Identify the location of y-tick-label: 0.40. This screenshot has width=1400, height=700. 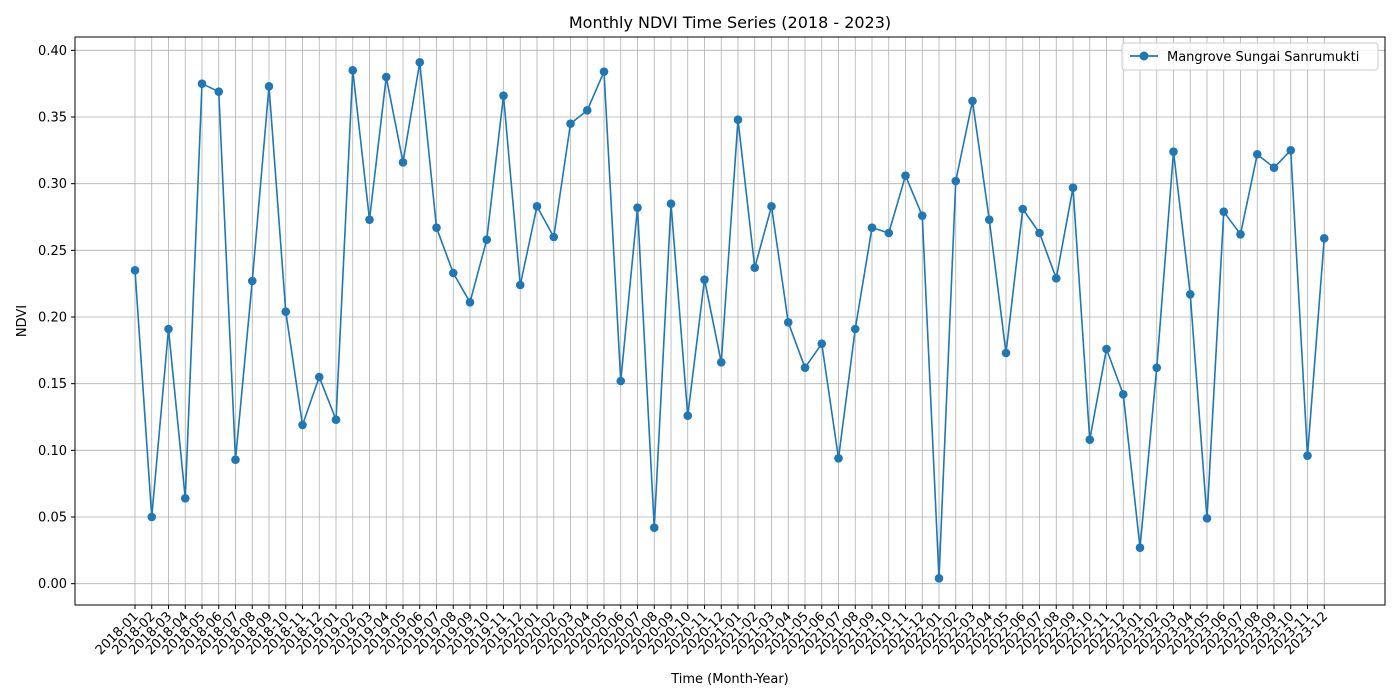
(52, 51).